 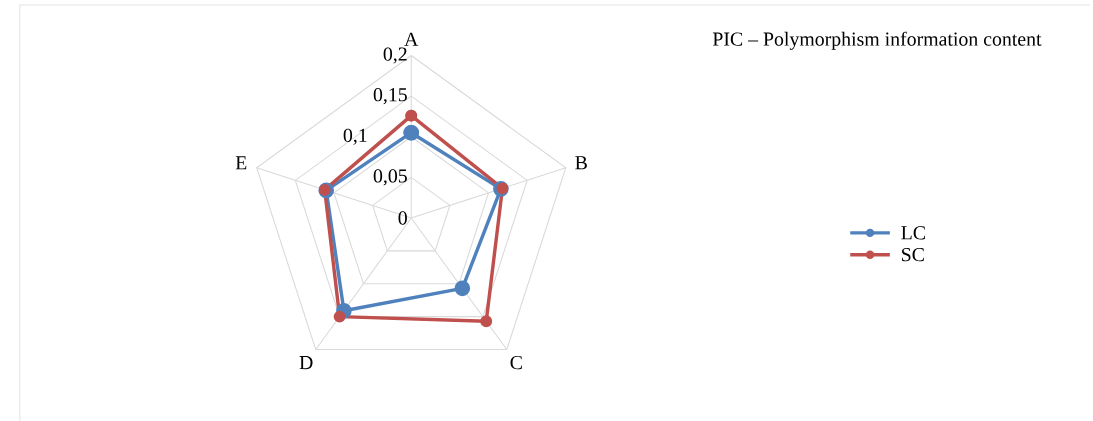 I want to click on legend-label: LC, so click(x=913, y=233).